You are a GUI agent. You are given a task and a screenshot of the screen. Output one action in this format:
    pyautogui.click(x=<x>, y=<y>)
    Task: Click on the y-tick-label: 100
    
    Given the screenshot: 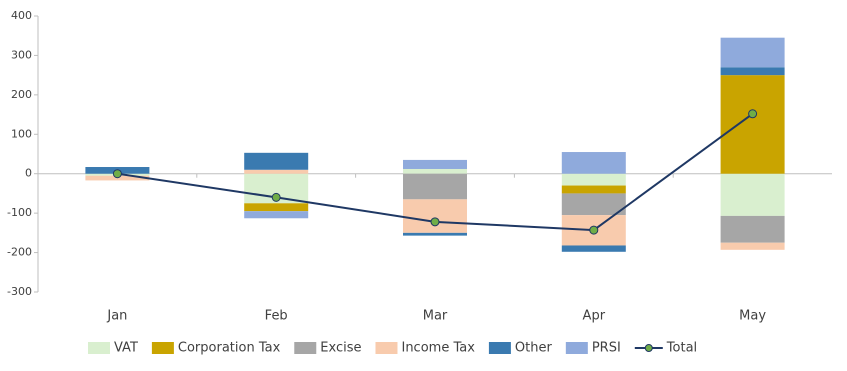 What is the action you would take?
    pyautogui.click(x=21, y=133)
    